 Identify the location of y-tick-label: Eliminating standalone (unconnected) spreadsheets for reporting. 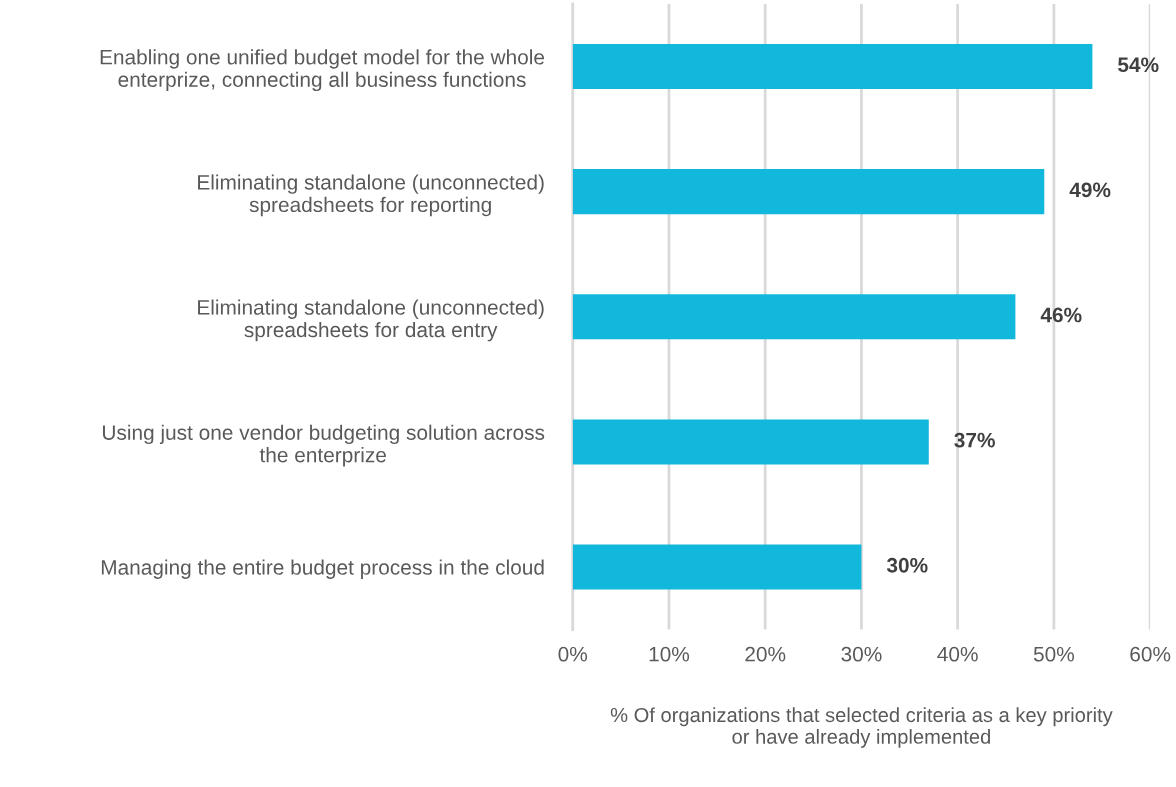
(371, 195).